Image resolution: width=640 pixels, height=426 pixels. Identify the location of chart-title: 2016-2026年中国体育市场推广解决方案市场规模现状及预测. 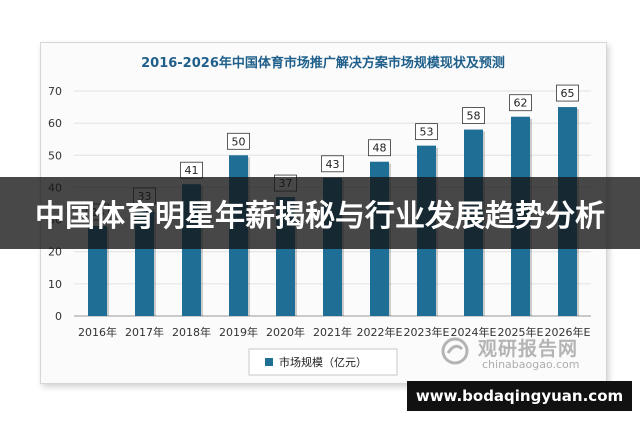
(323, 63).